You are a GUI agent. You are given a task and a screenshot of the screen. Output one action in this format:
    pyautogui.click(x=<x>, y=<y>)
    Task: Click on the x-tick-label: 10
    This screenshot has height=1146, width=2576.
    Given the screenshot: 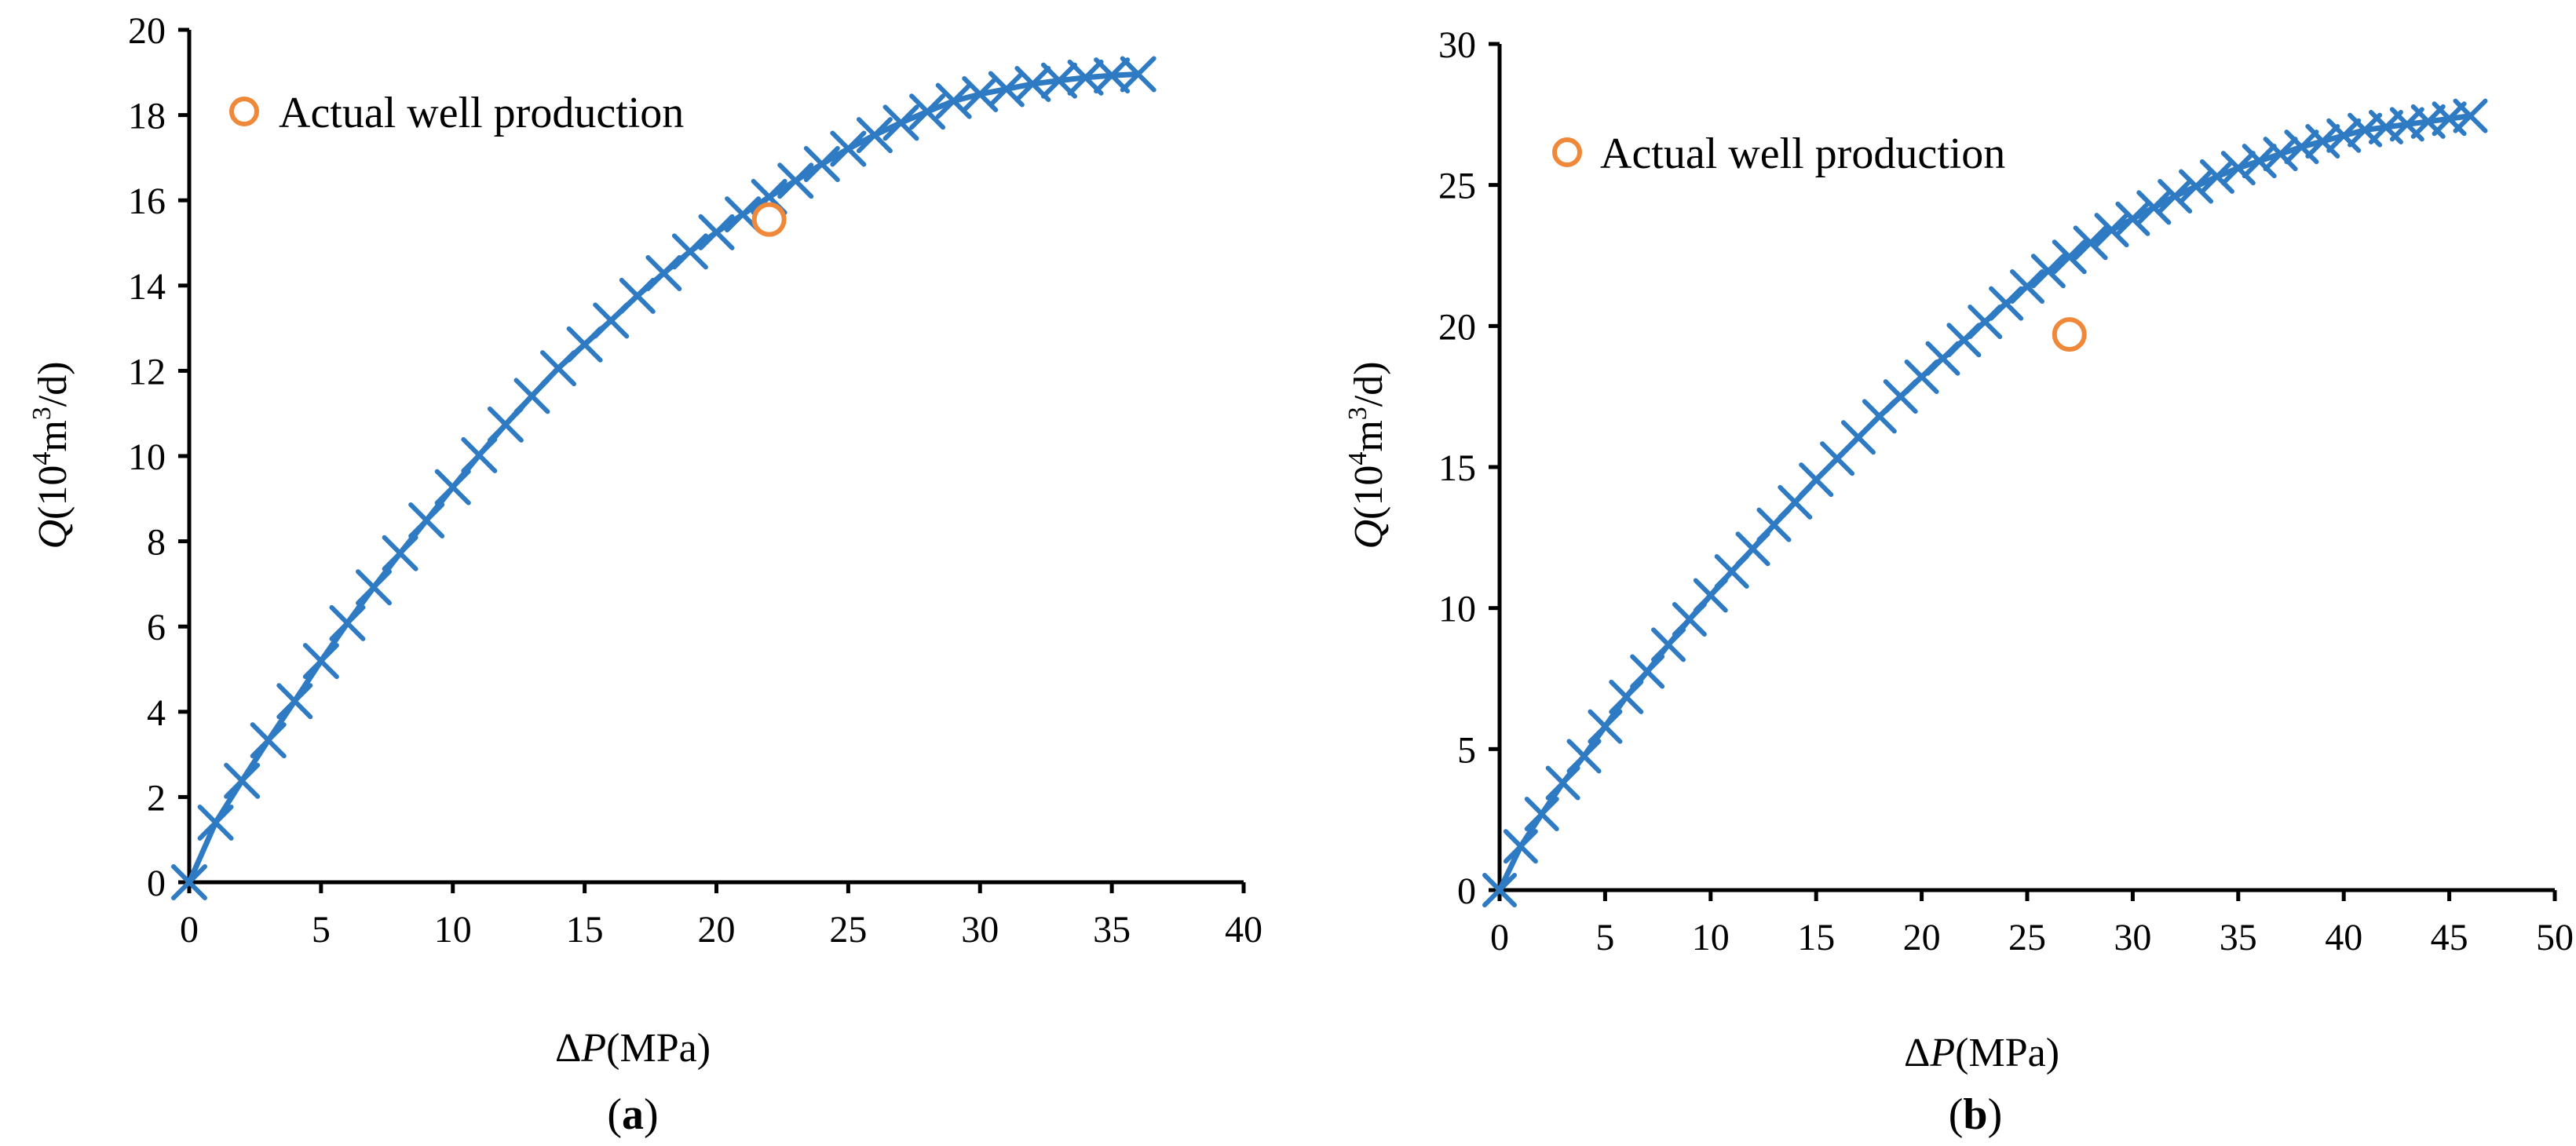 What is the action you would take?
    pyautogui.click(x=453, y=930)
    